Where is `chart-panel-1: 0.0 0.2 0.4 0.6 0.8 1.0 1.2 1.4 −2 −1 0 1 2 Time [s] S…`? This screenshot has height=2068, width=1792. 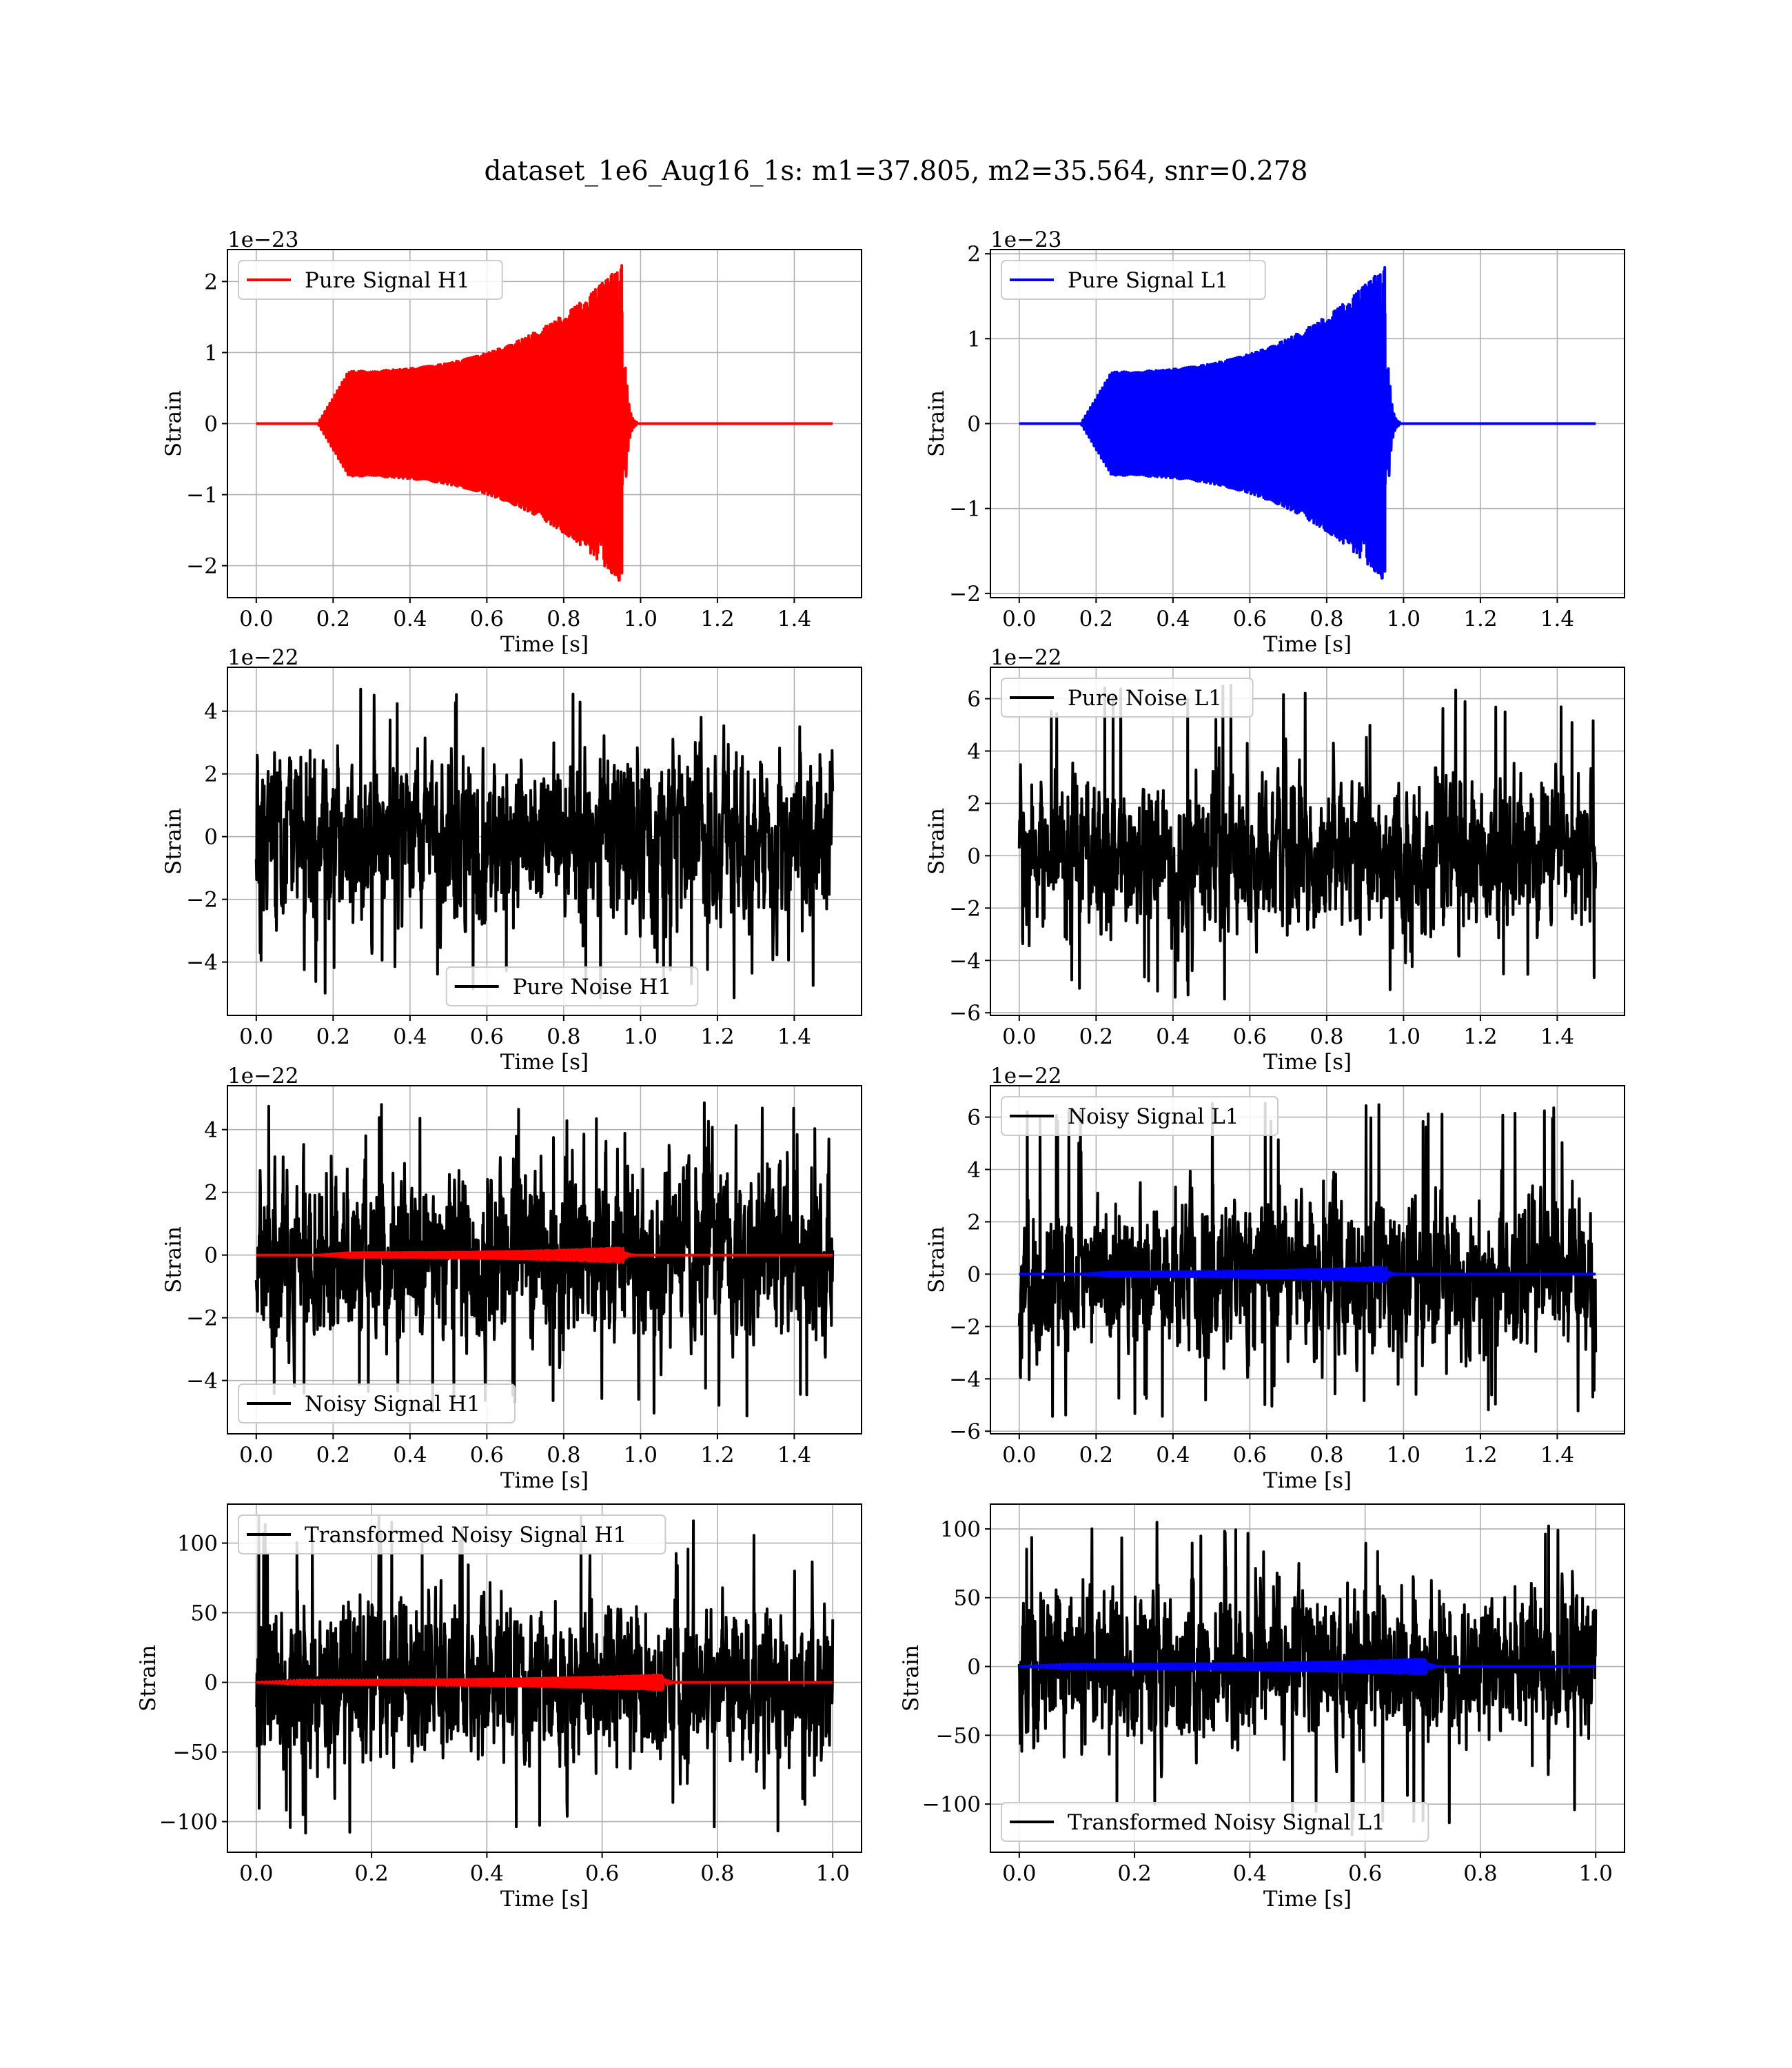 chart-panel-1: 0.0 0.2 0.4 0.6 0.8 1.0 1.2 1.4 −2 −1 0 1 2 Time [s] S… is located at coordinates (511, 442).